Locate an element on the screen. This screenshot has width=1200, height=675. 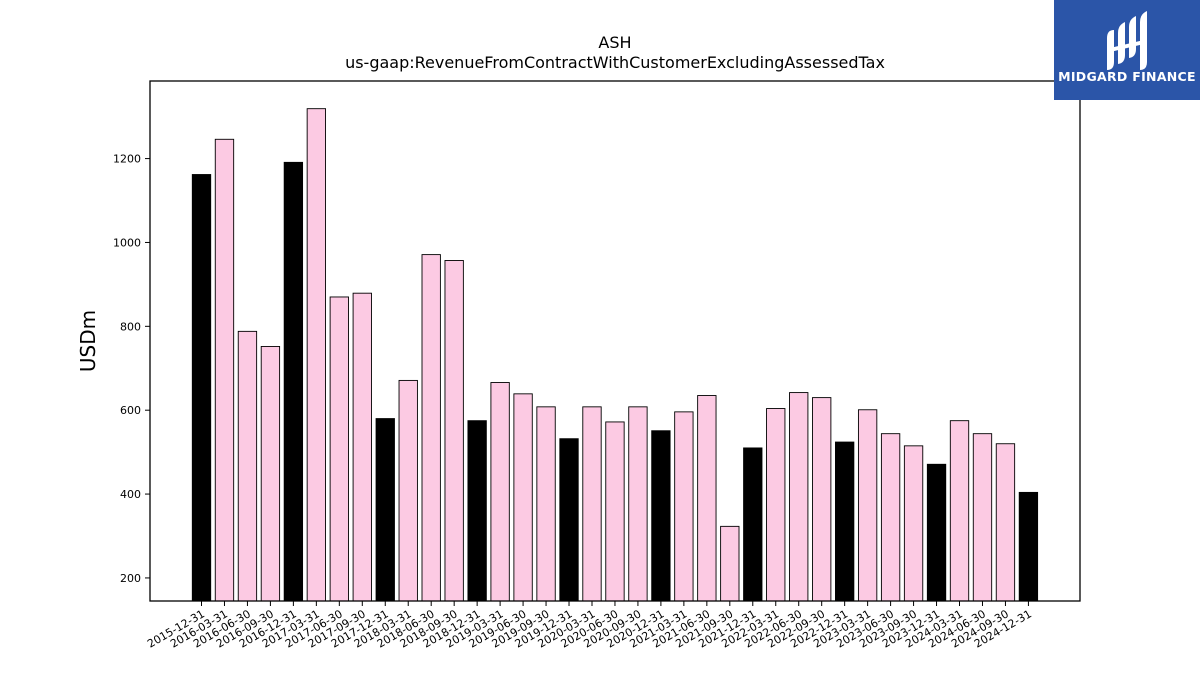
brand-logo: MIDGARD FINANCE is located at coordinates (1127, 50).